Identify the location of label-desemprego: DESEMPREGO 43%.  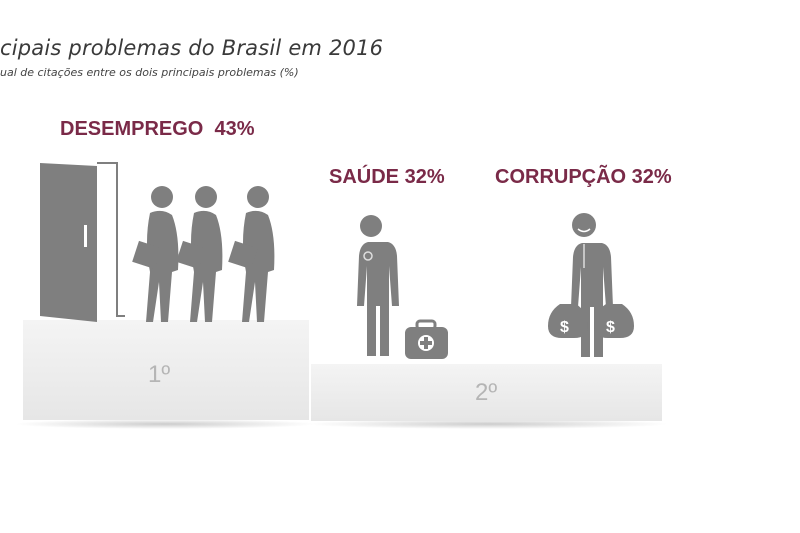
(157, 129).